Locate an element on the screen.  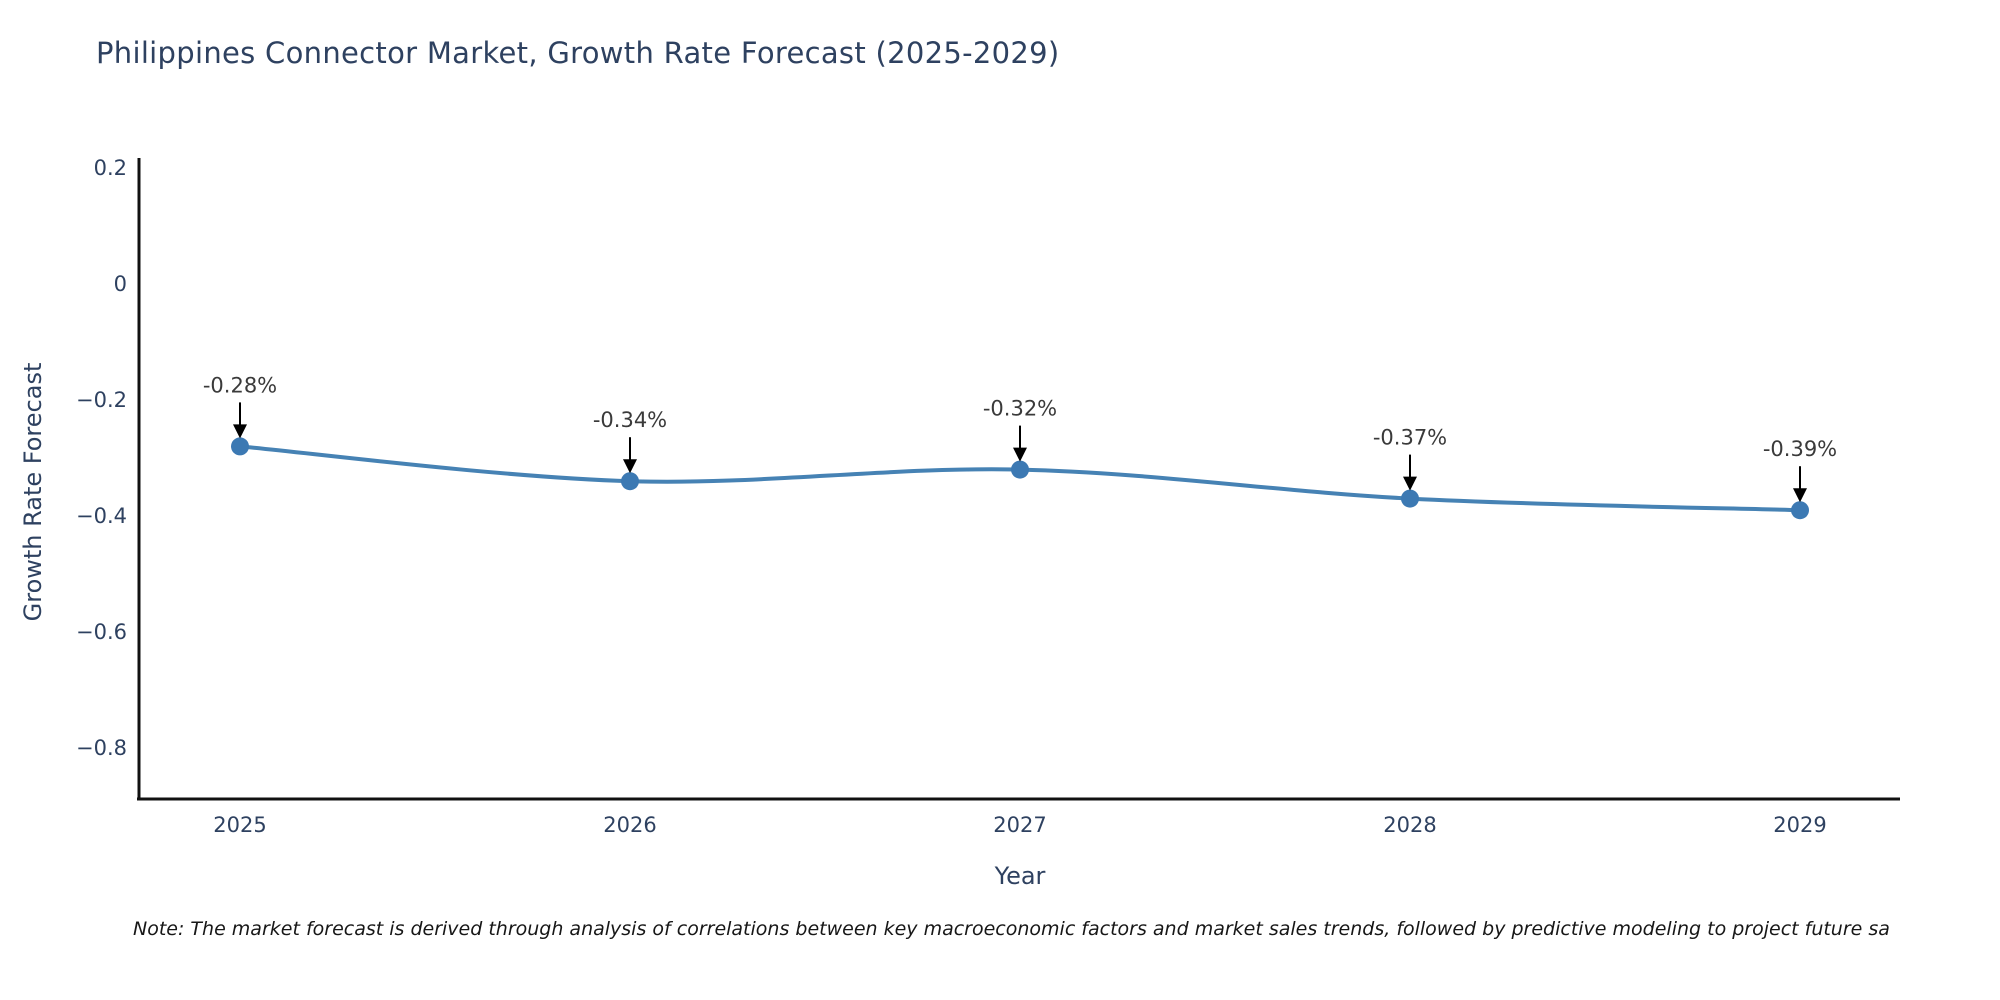
annotation-label: -0.39% is located at coordinates (1800, 449).